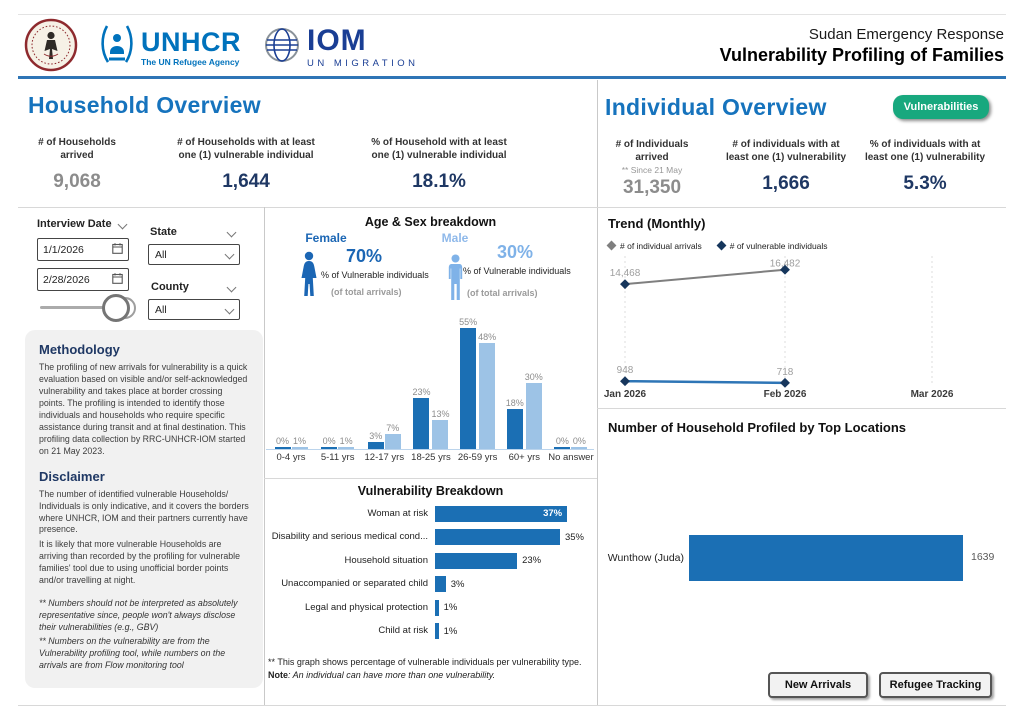 The height and width of the screenshot is (726, 1024). I want to click on male-icon, so click(455, 280).